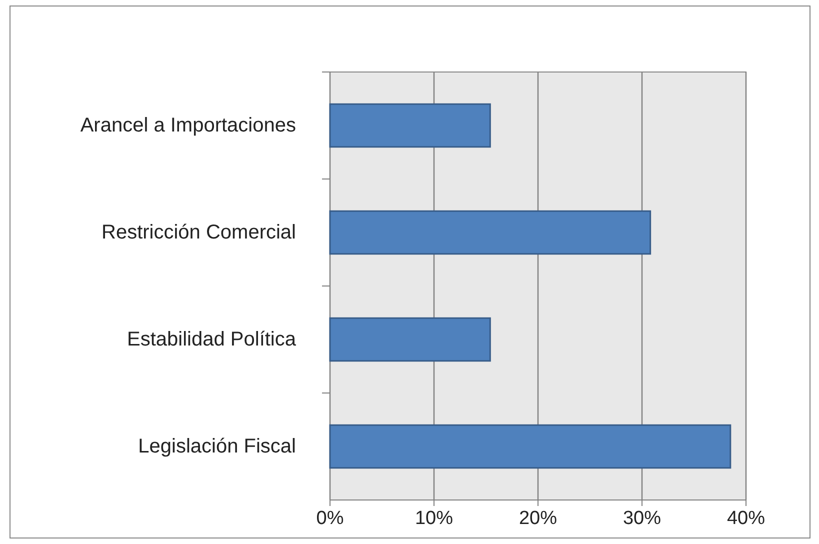  Describe the element at coordinates (538, 518) in the screenshot. I see `x-tick-label: 20%` at that location.